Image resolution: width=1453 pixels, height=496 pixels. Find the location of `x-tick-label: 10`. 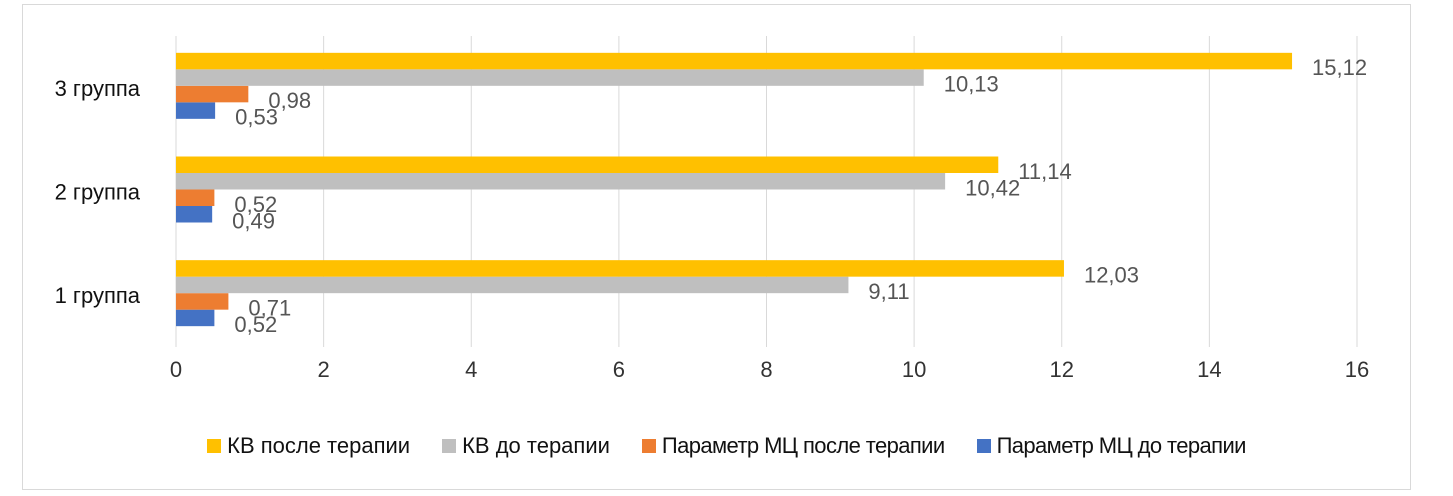

x-tick-label: 10 is located at coordinates (914, 369).